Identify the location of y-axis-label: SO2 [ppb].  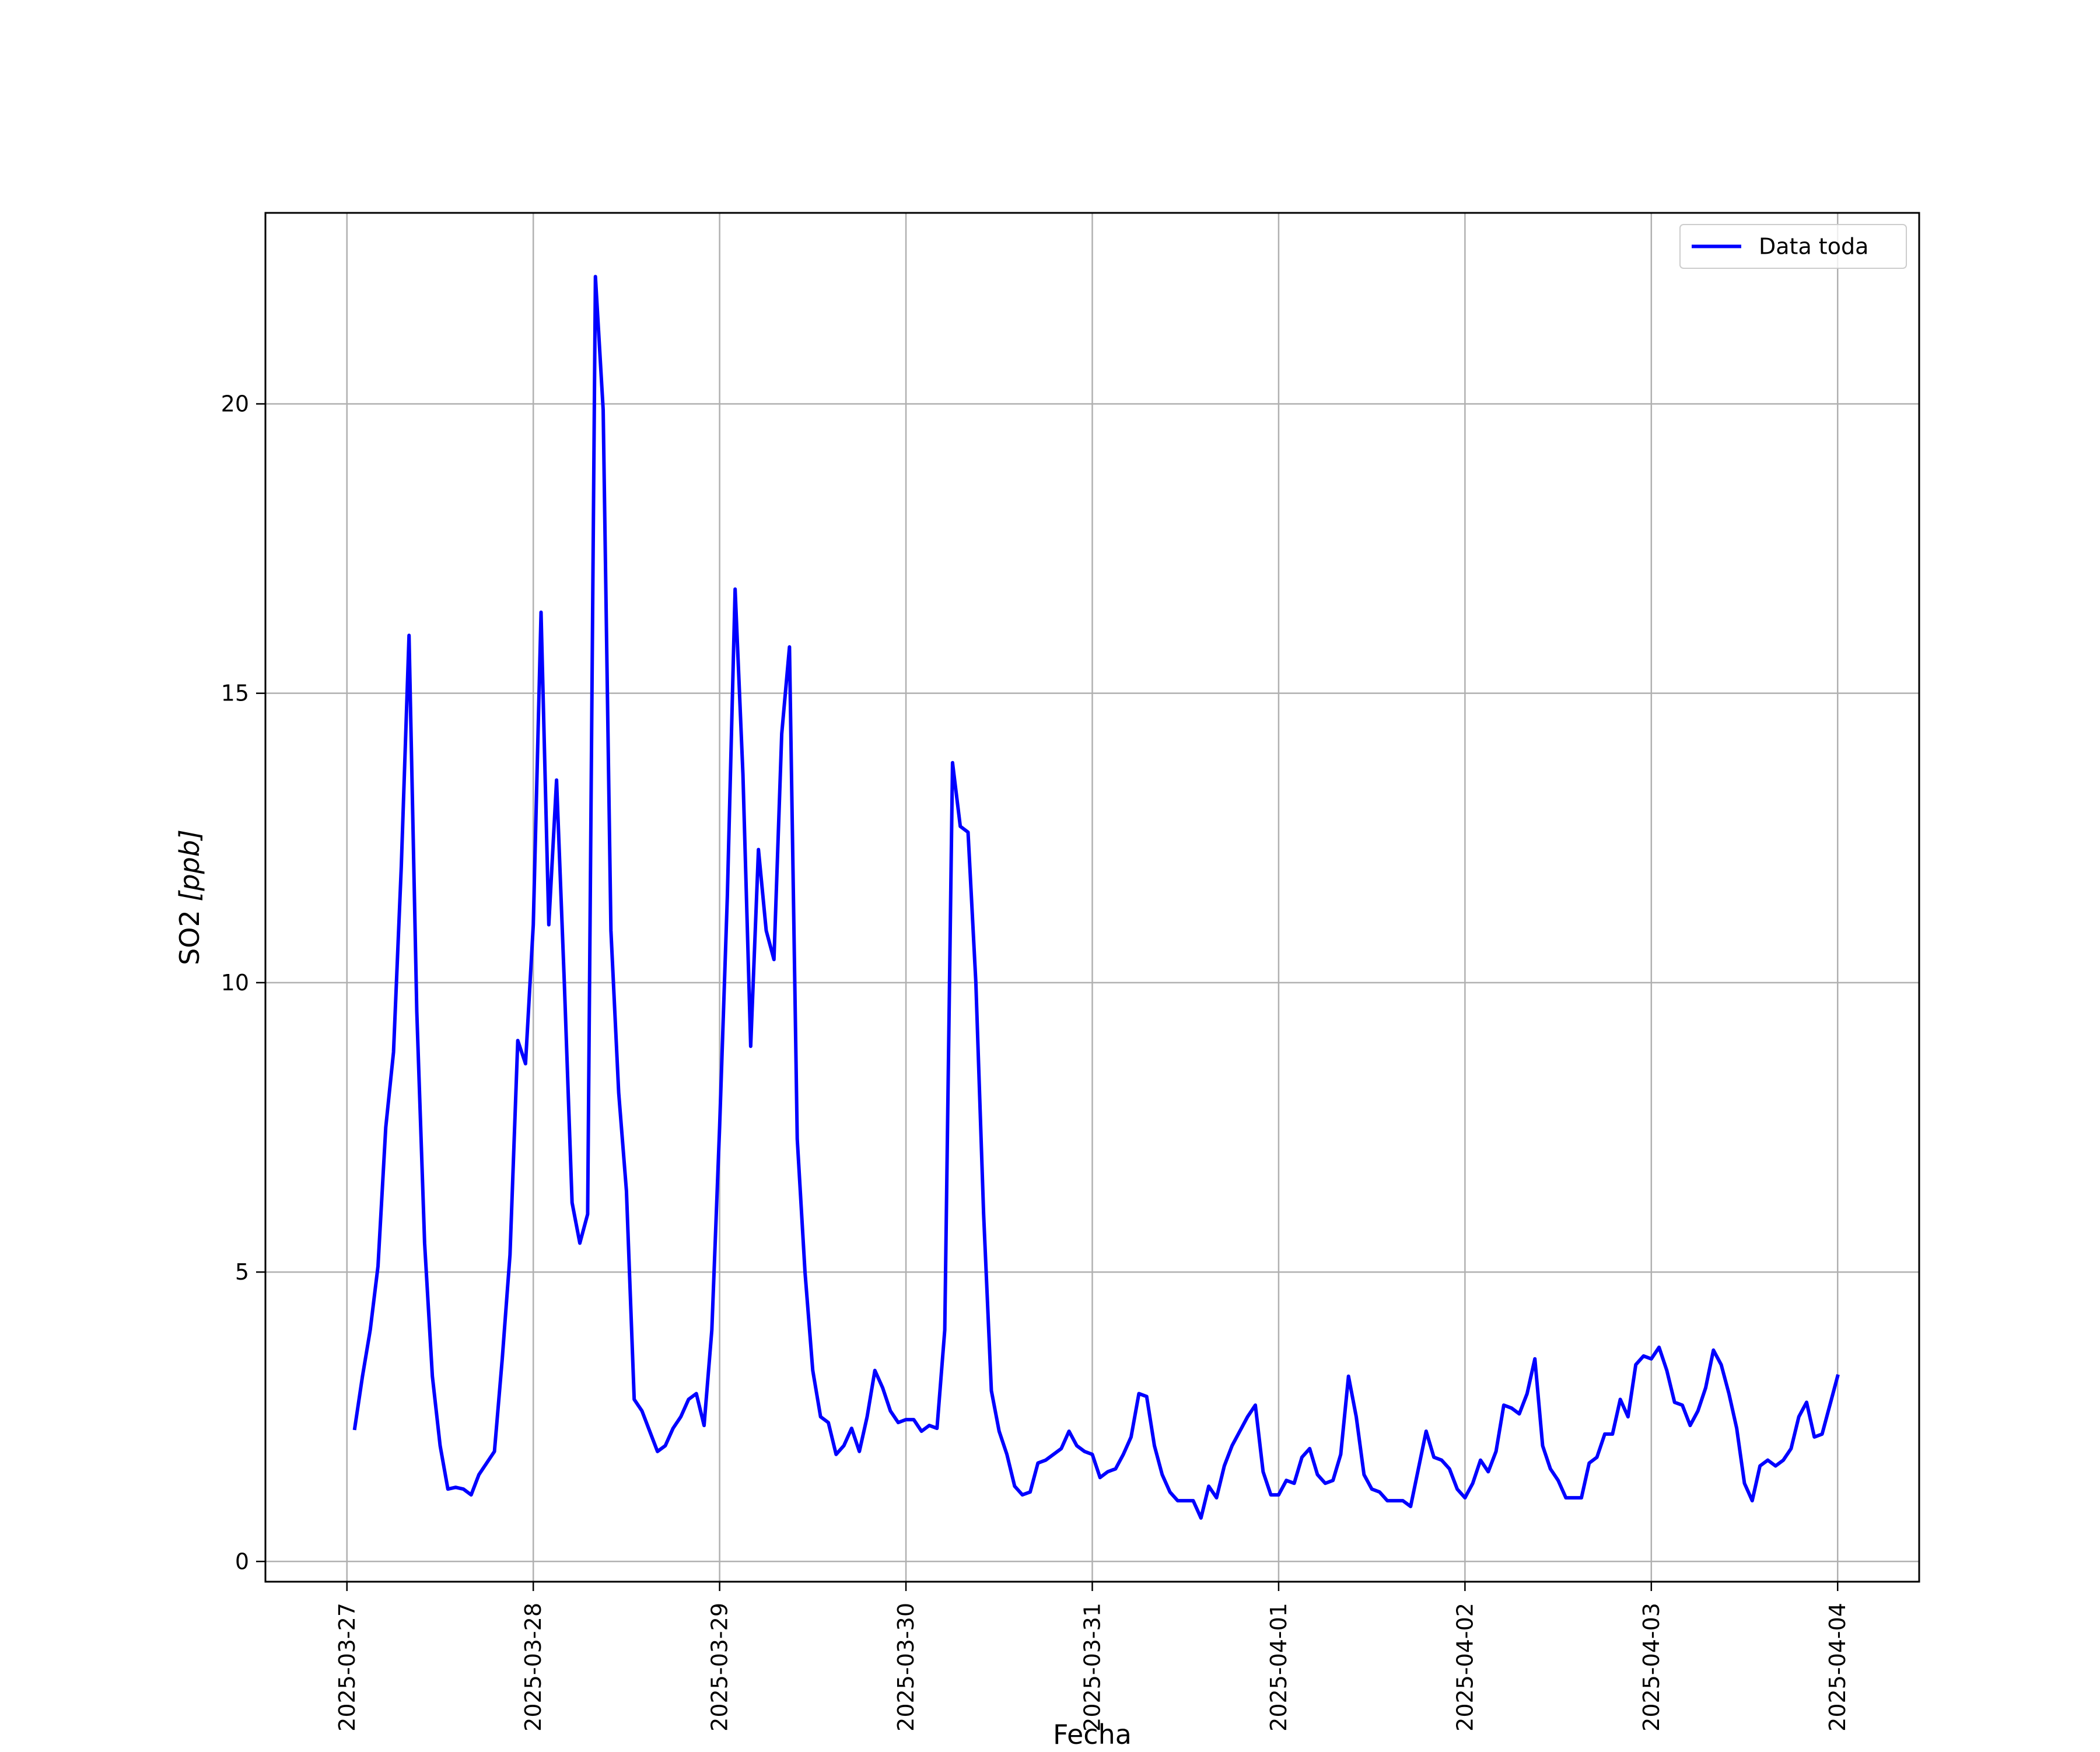
(189, 897).